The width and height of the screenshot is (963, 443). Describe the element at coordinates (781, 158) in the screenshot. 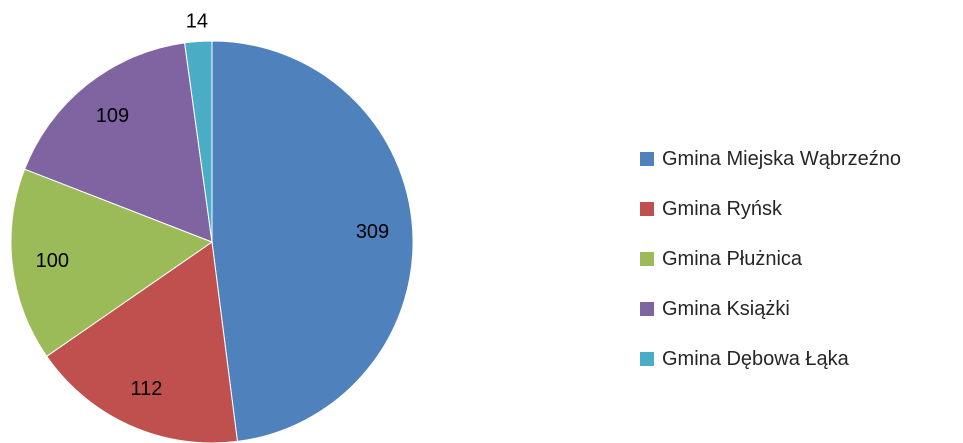

I see `legend-label-0: Gmina Miejska Wąbrzeźno` at that location.